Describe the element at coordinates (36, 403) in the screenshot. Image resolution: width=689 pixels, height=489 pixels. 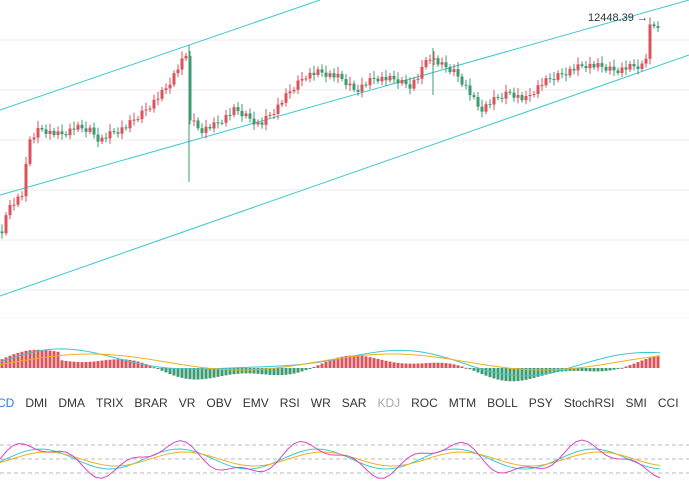
I see `tab-dmi: DMI` at that location.